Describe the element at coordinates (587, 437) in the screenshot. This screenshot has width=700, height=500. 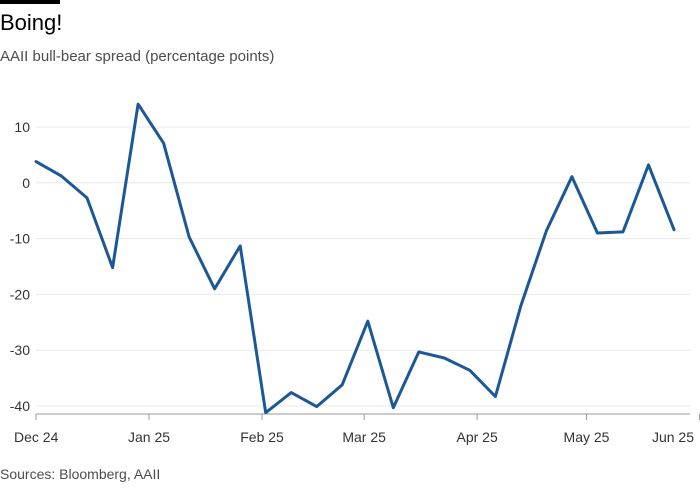
I see `x-tick-label: May 25` at that location.